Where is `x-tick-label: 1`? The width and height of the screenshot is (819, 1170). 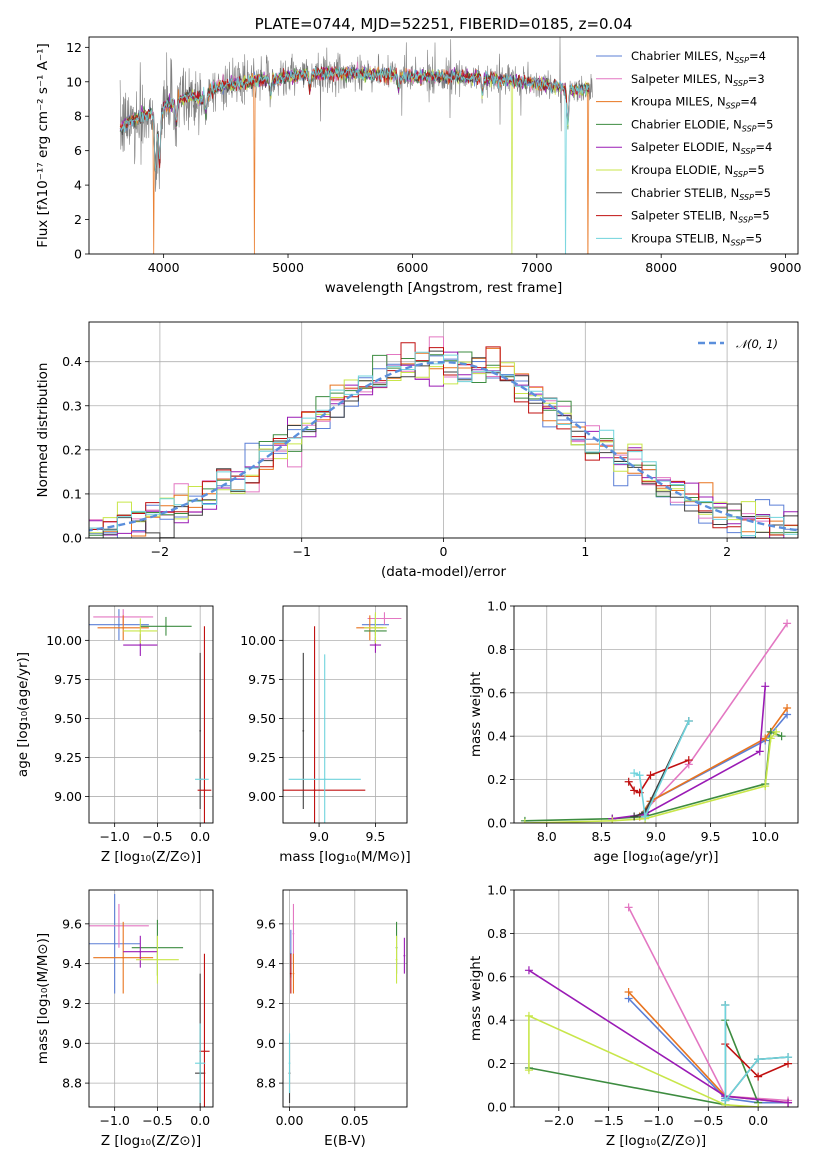 x-tick-label: 1 is located at coordinates (585, 551).